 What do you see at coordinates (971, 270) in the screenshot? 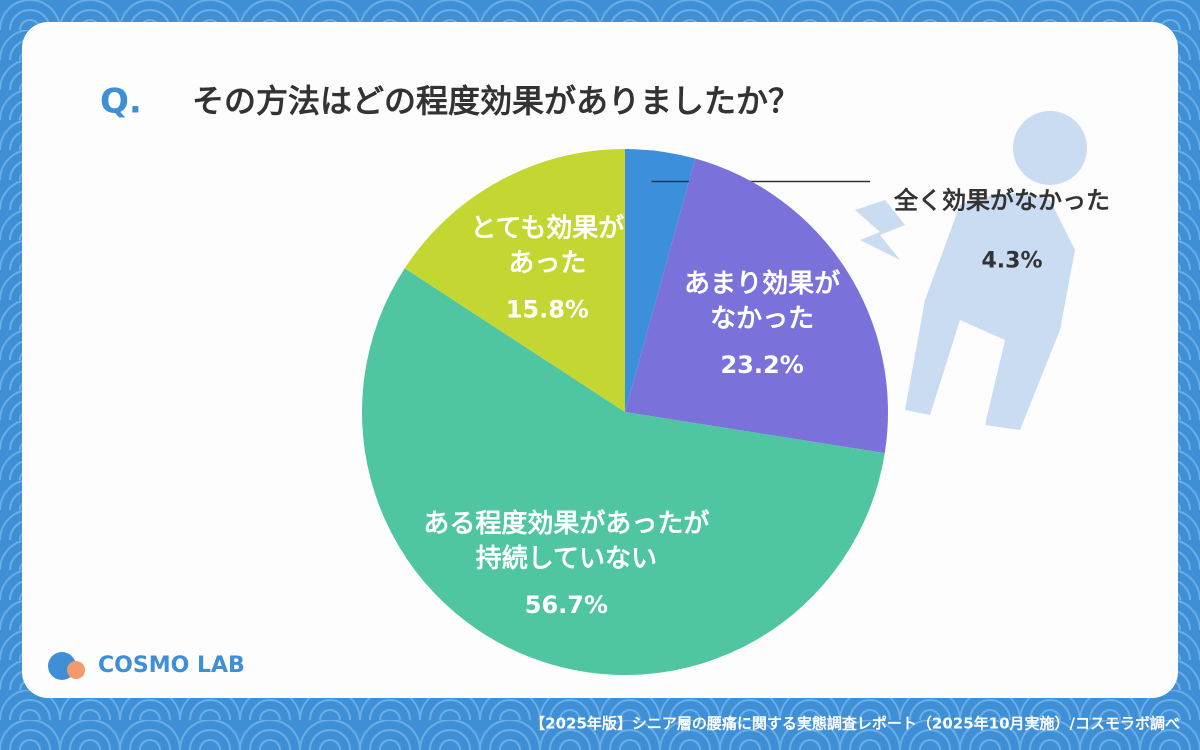
I see `person-icon` at bounding box center [971, 270].